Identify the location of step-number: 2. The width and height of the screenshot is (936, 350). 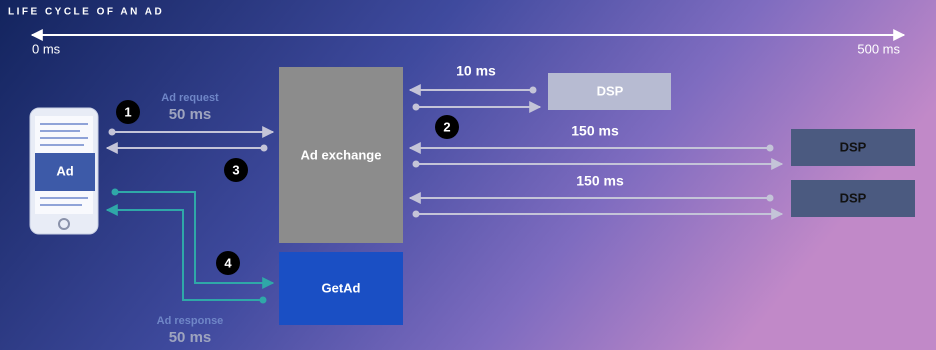
(446, 126).